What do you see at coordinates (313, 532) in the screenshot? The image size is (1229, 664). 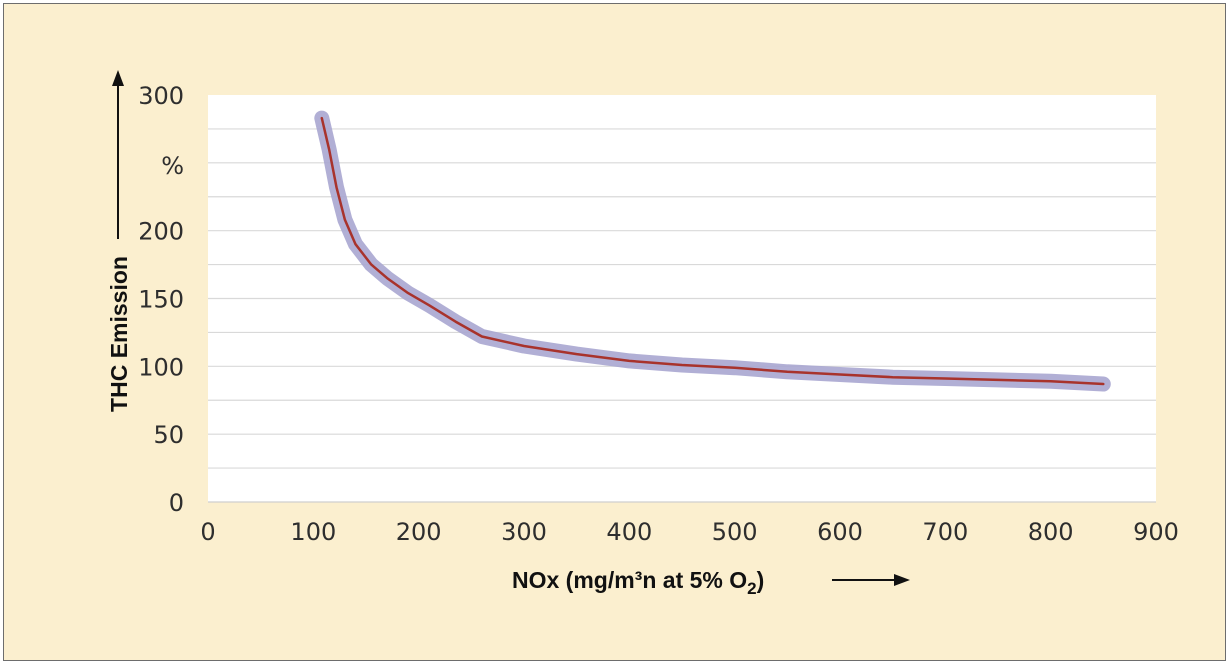 I see `x-tick-label: 100` at bounding box center [313, 532].